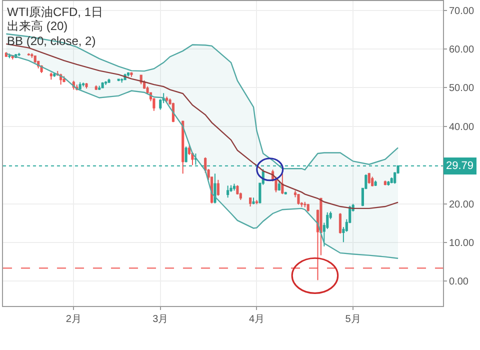  What do you see at coordinates (256, 319) in the screenshot?
I see `x-tick-label: 4月` at bounding box center [256, 319].